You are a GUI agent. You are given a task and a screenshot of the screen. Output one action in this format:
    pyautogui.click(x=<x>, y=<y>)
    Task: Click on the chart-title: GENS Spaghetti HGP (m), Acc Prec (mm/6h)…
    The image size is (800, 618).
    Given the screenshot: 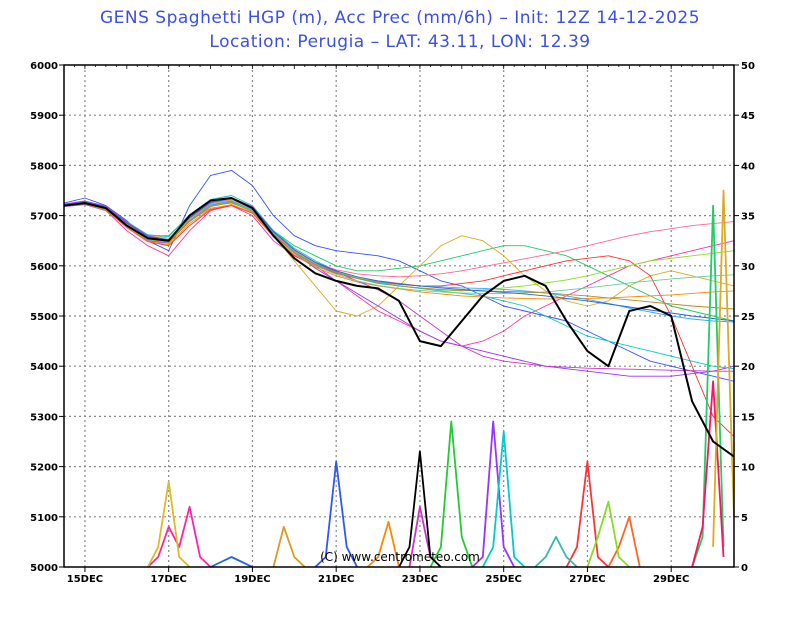 What is the action you would take?
    pyautogui.click(x=400, y=18)
    